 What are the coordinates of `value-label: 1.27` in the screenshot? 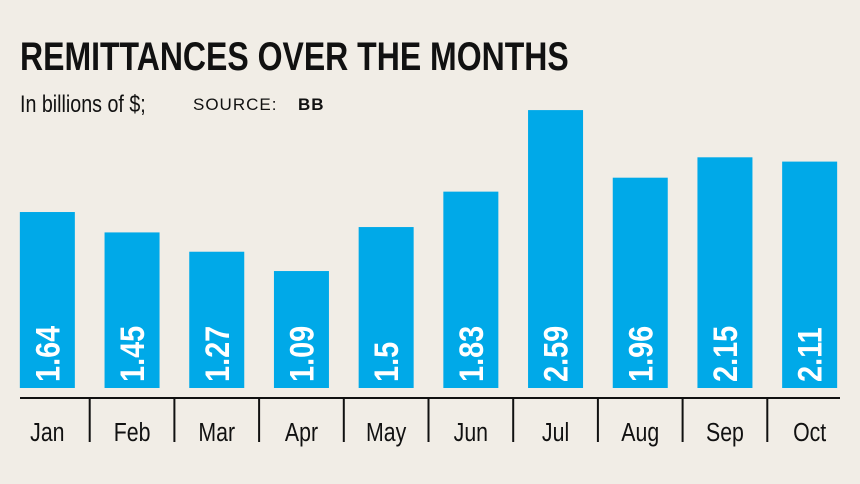 It's located at (217, 354).